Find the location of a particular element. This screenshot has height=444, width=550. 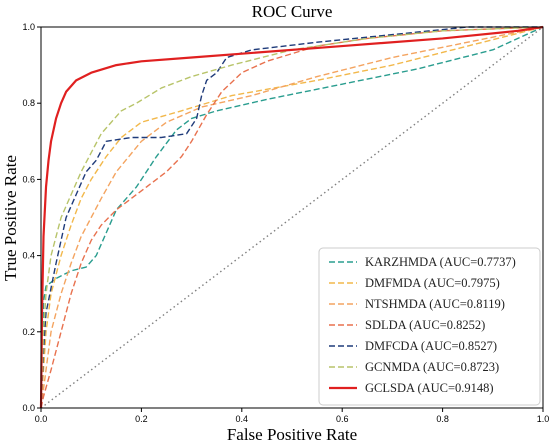

legend-entry-2: NTSHMDA (AUC=0.8119) is located at coordinates (435, 304).